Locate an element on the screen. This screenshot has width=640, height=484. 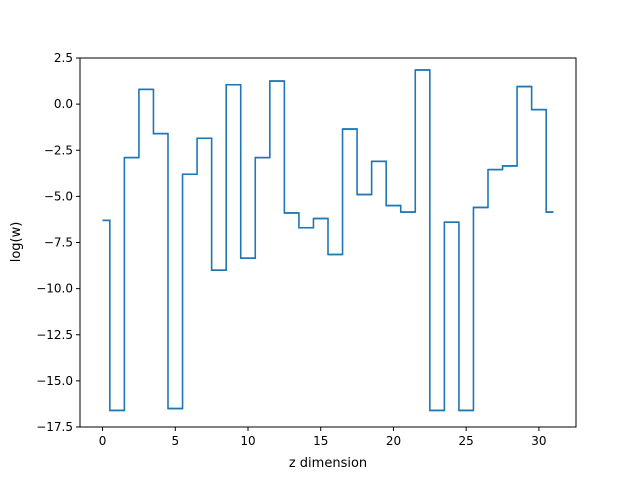
x-tick-label: 0 is located at coordinates (103, 441).